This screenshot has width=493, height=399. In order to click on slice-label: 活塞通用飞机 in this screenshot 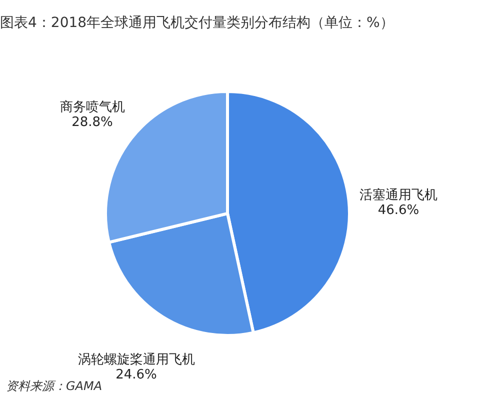, I will do `click(399, 195)`.